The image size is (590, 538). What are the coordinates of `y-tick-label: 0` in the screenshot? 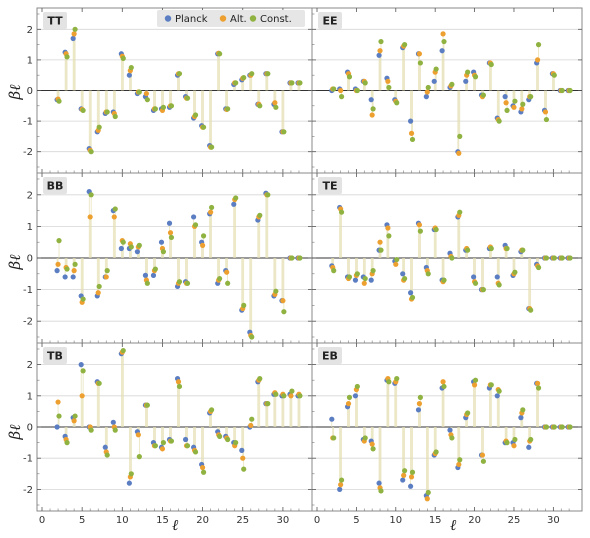 It's located at (30, 91).